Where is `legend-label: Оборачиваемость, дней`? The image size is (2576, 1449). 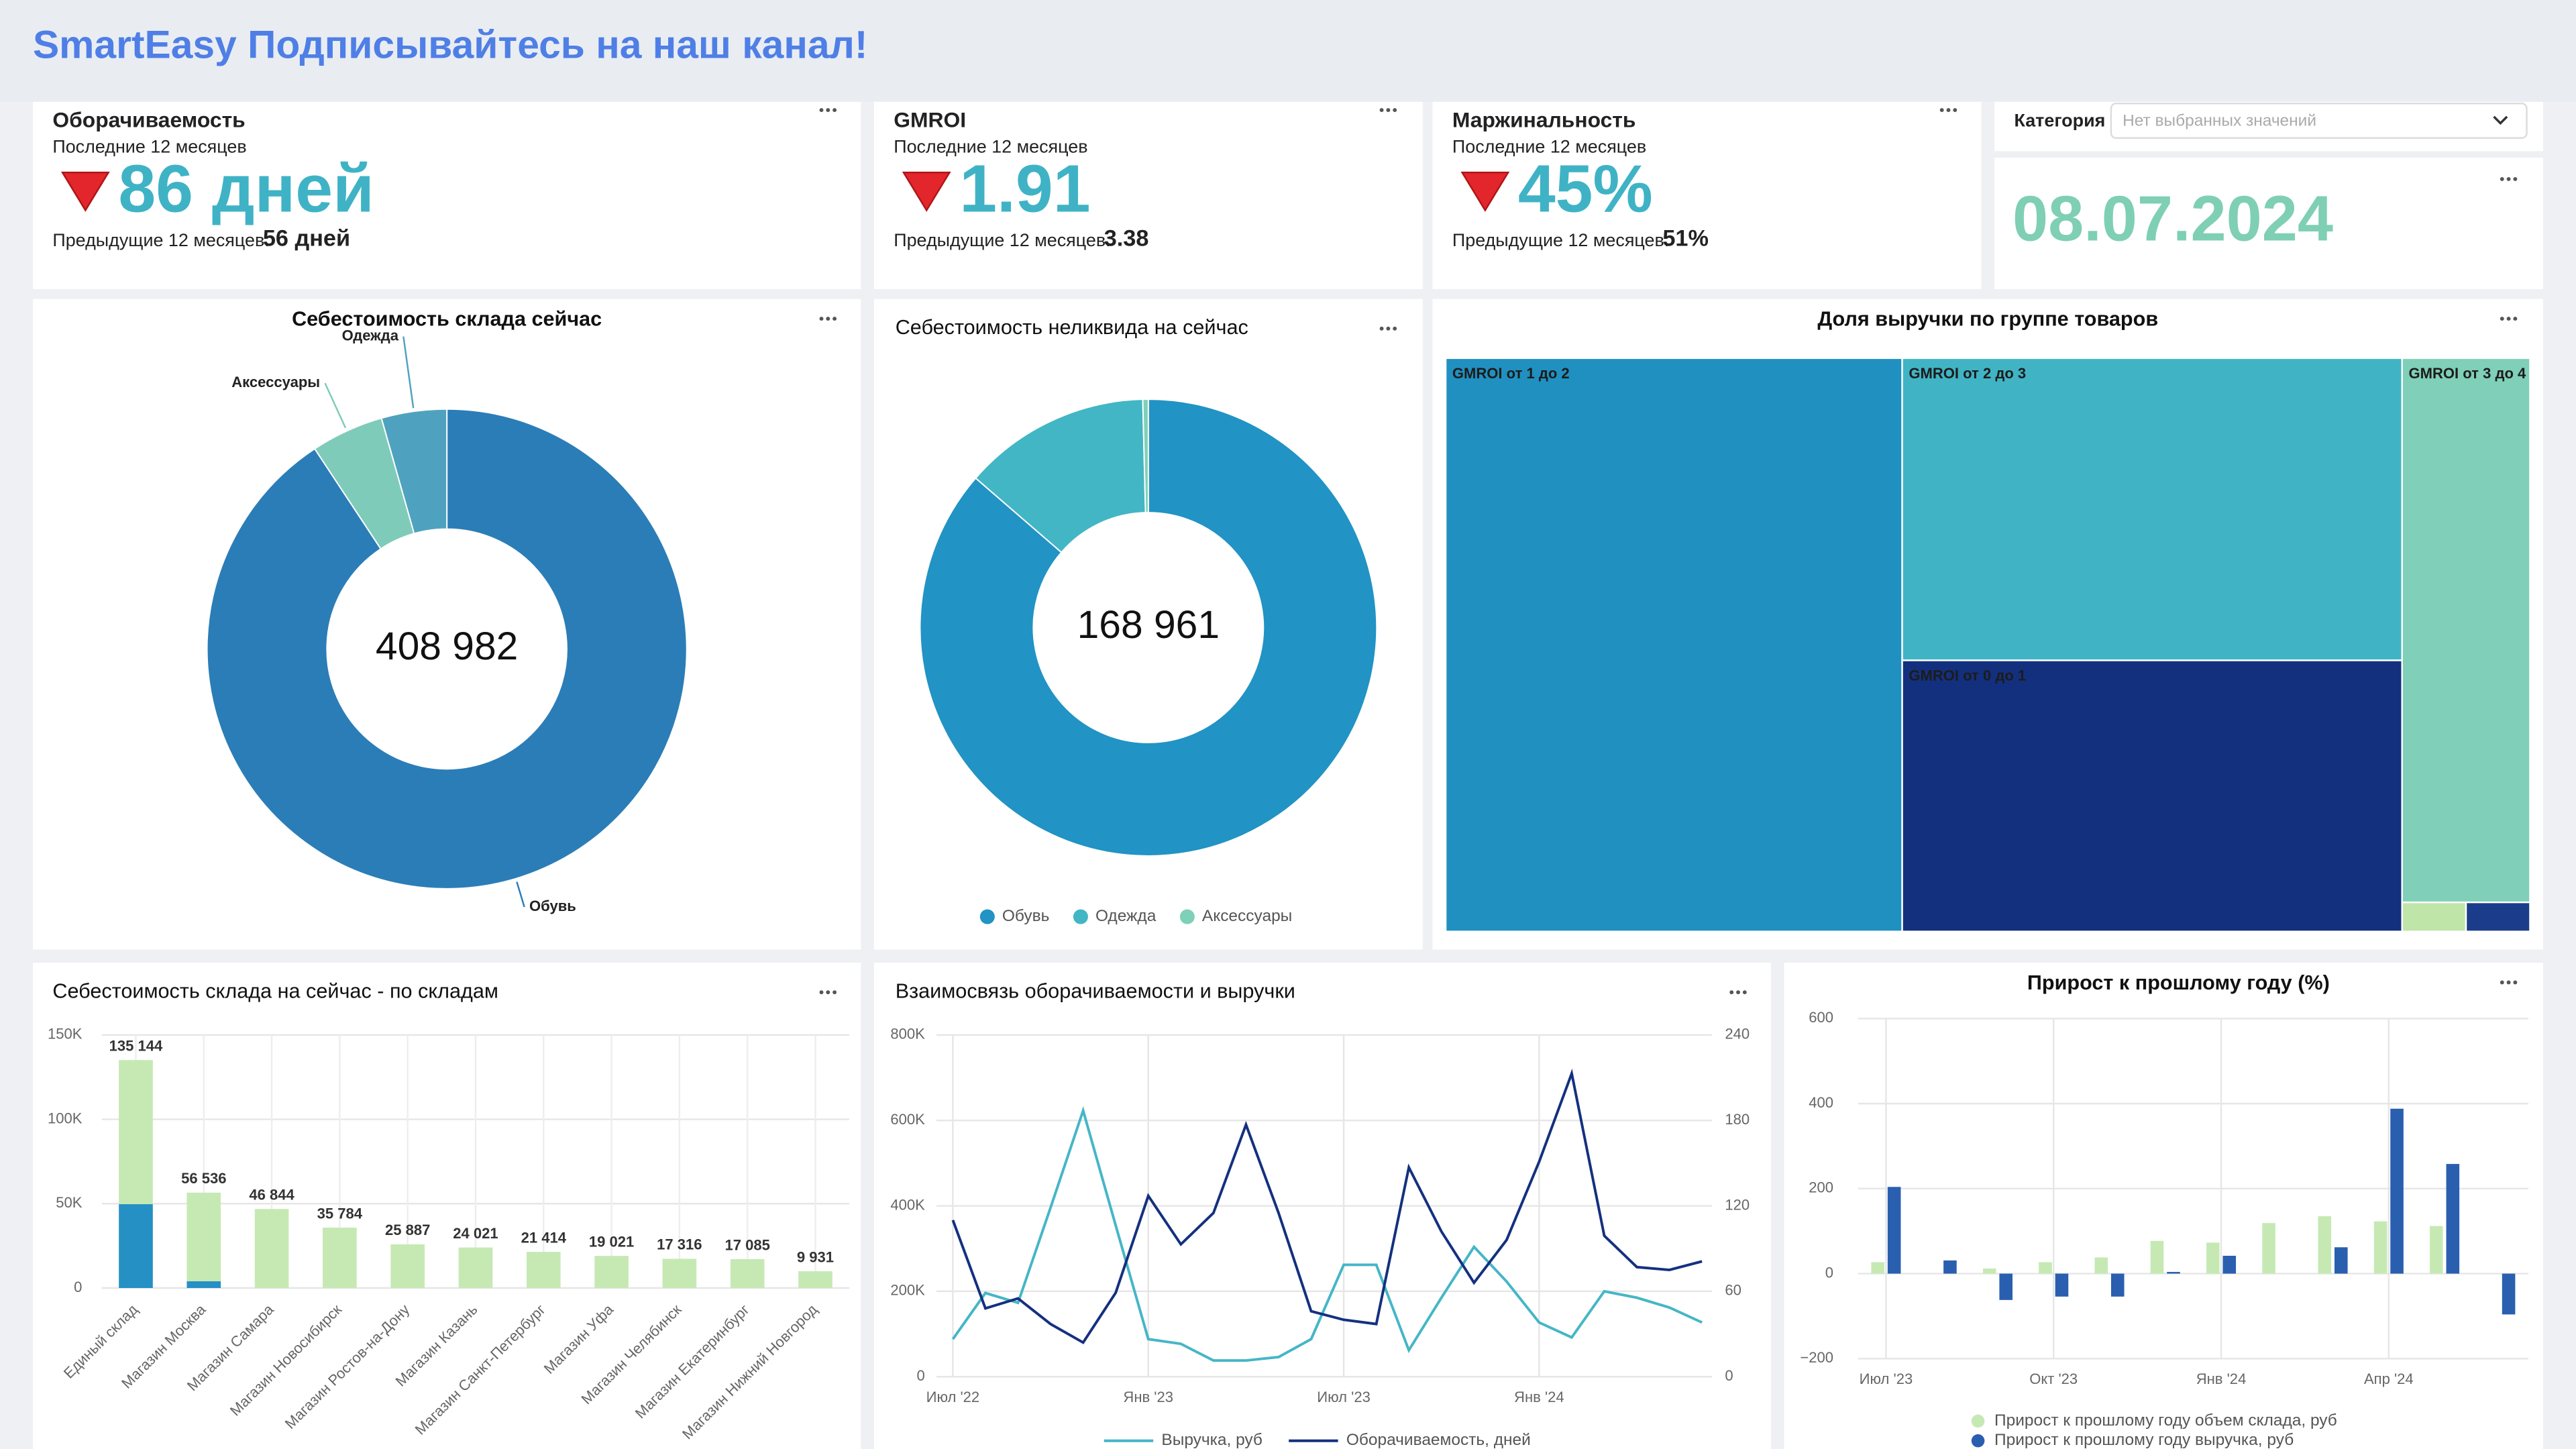 legend-label: Оборачиваемость, дней is located at coordinates (1438, 1440).